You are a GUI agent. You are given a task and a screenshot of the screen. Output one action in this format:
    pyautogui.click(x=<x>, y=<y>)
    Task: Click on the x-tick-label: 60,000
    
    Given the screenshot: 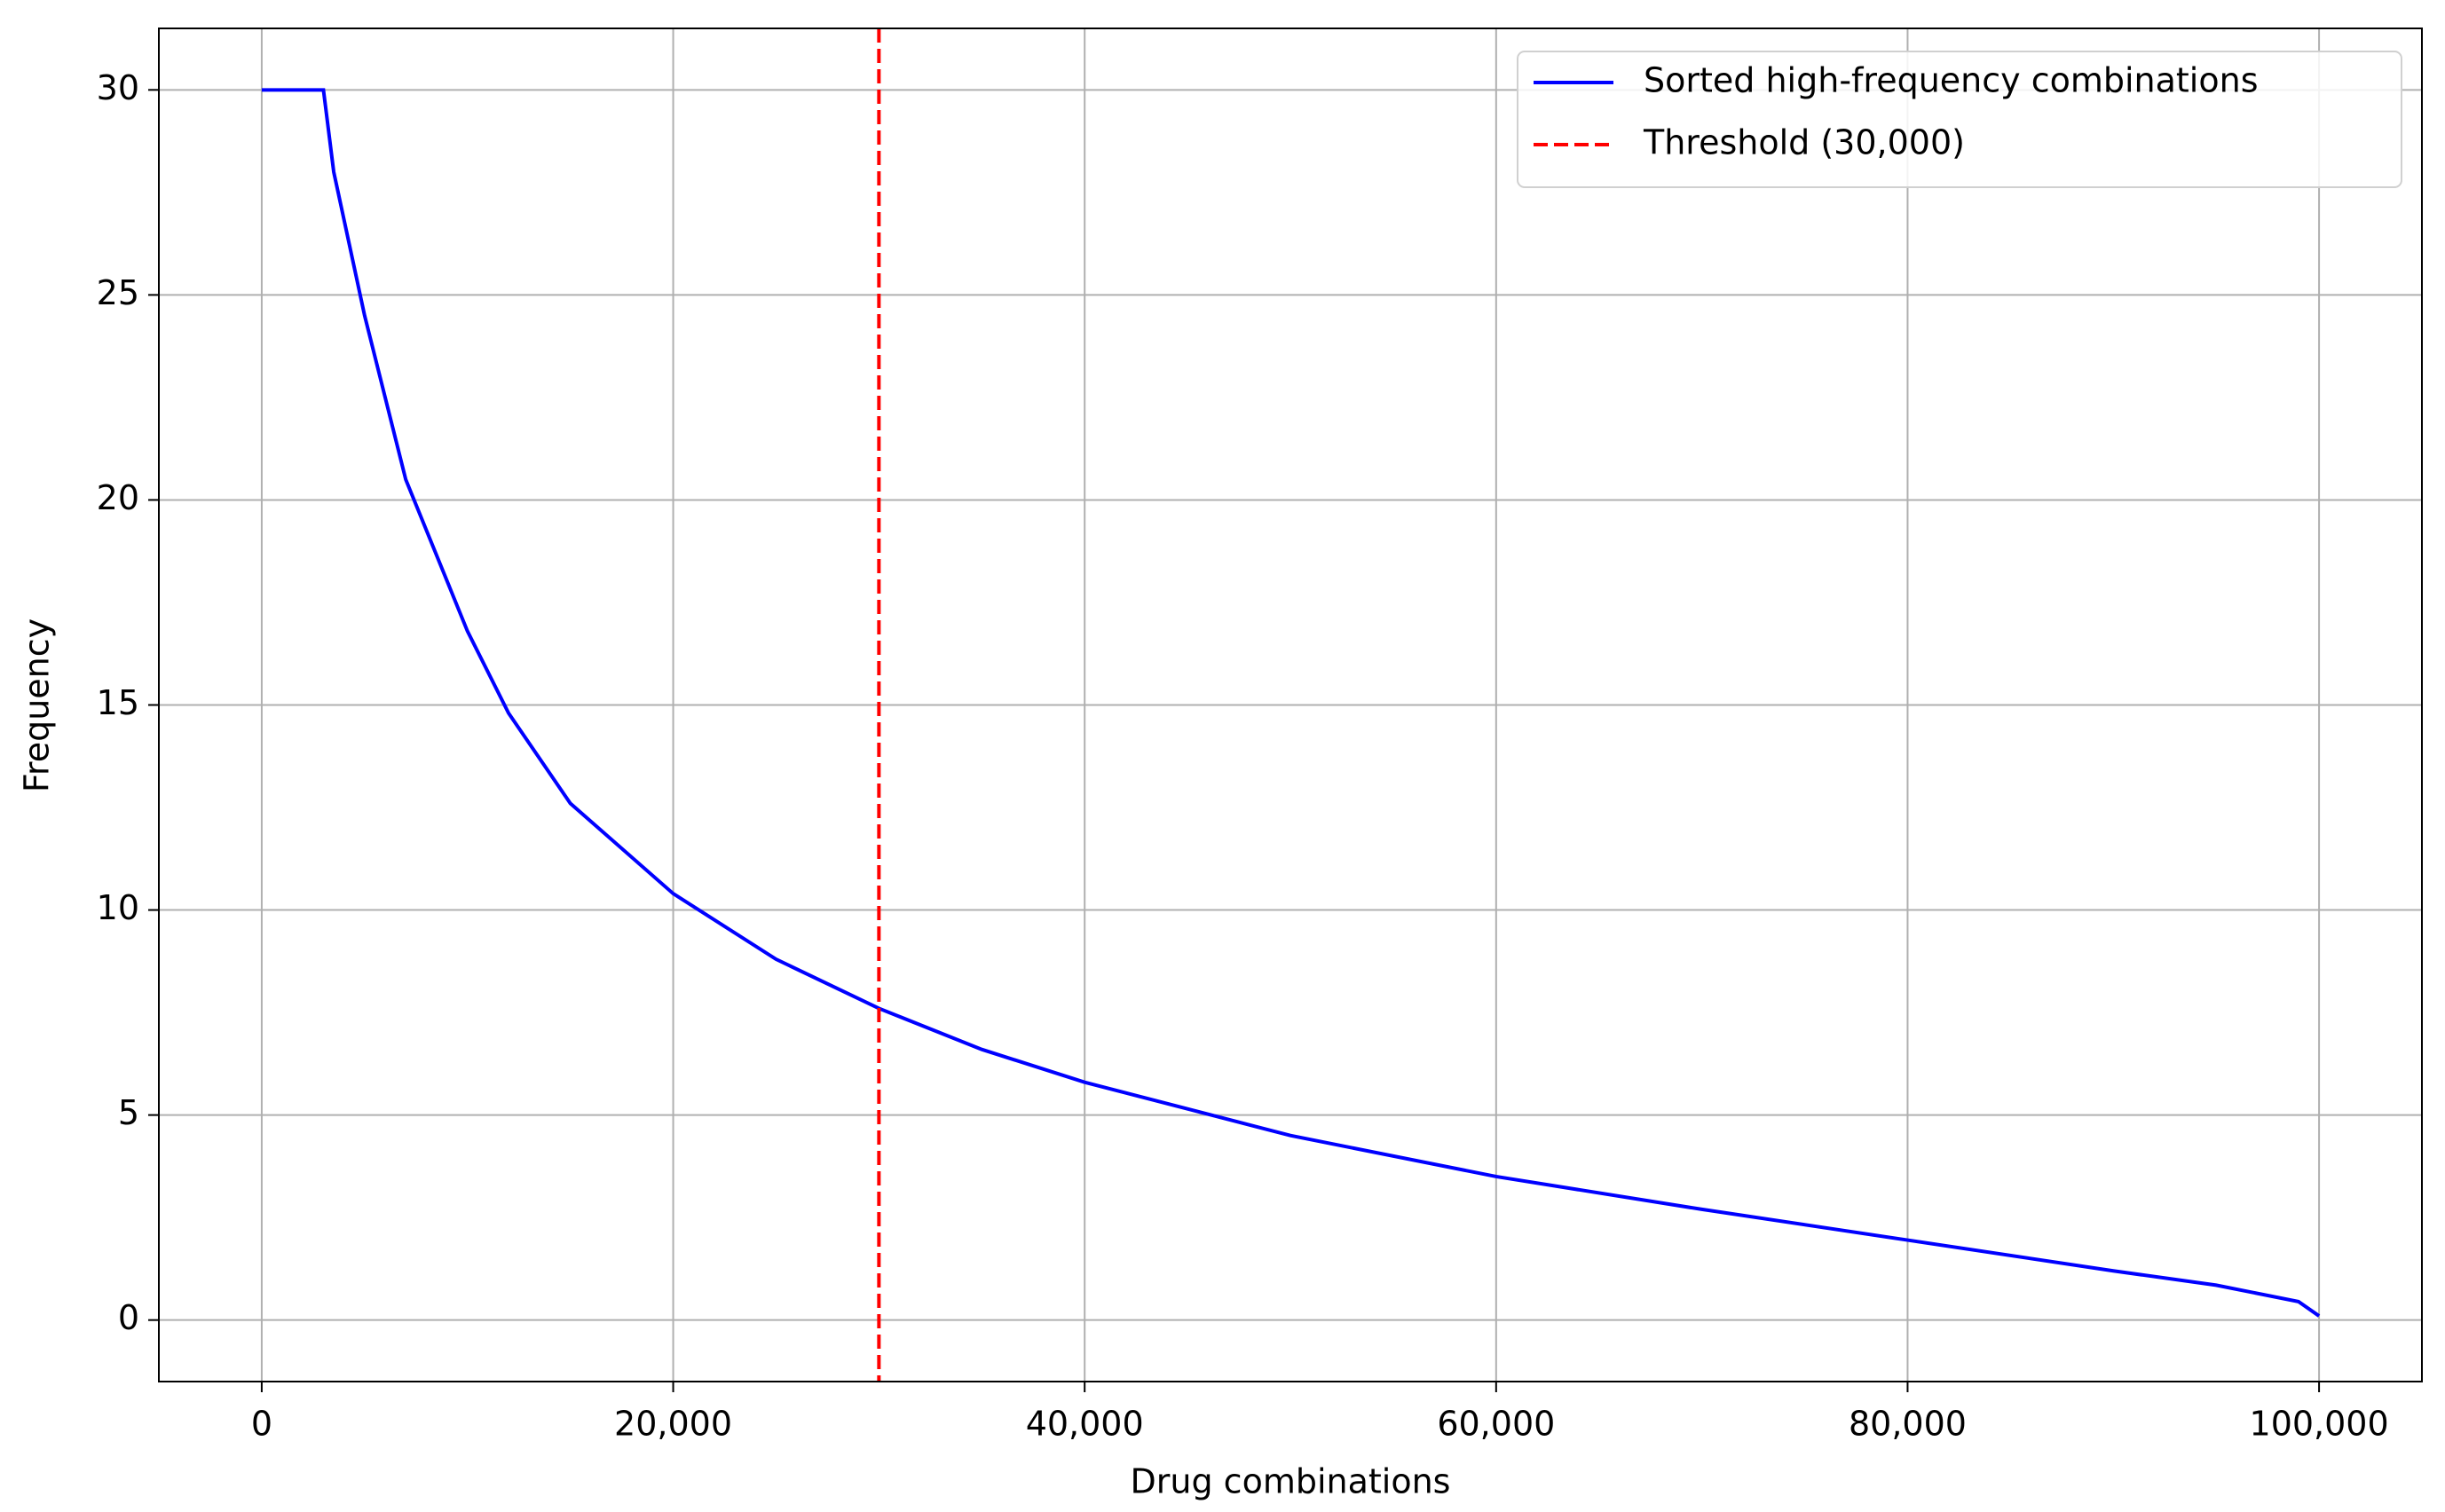 What is the action you would take?
    pyautogui.click(x=1496, y=1424)
    